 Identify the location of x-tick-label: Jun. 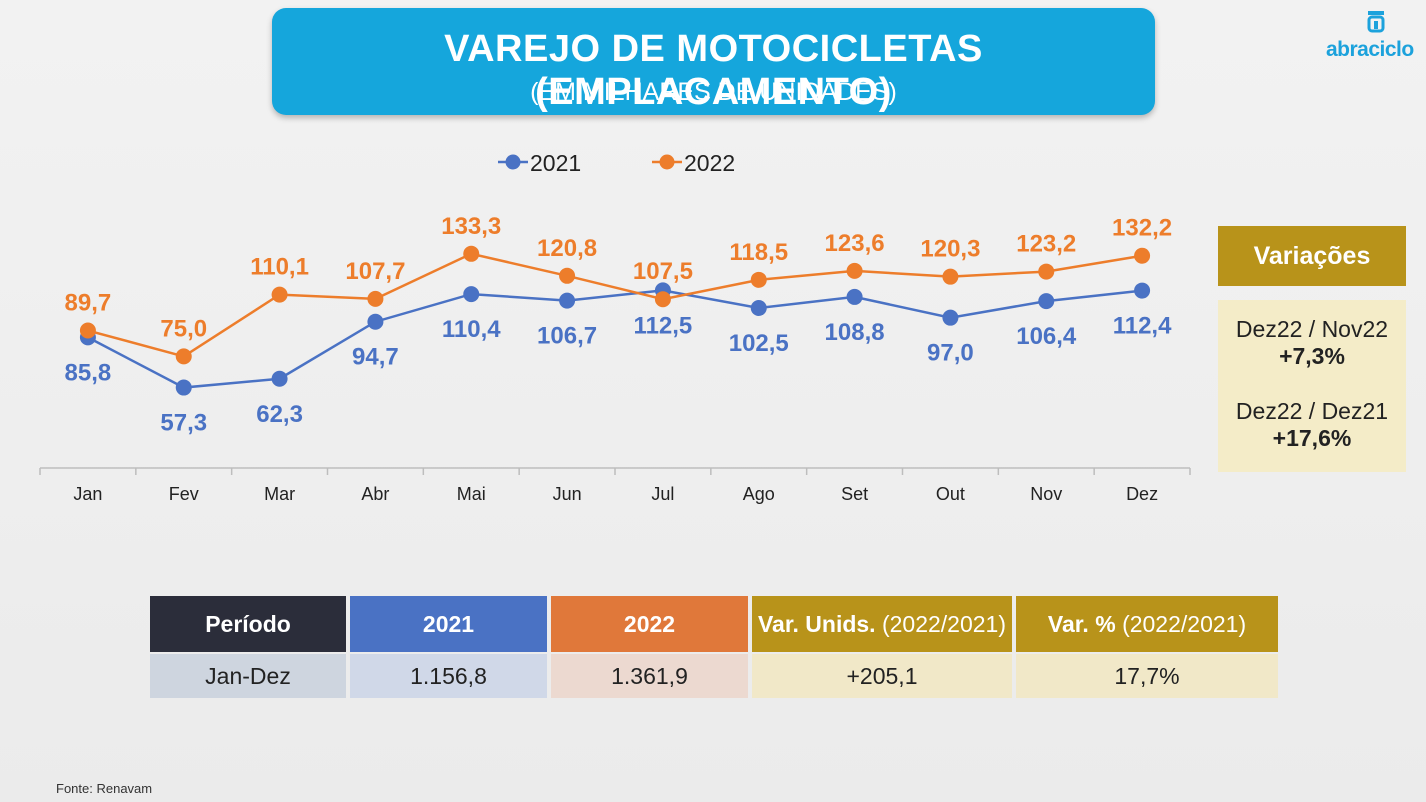
(567, 494).